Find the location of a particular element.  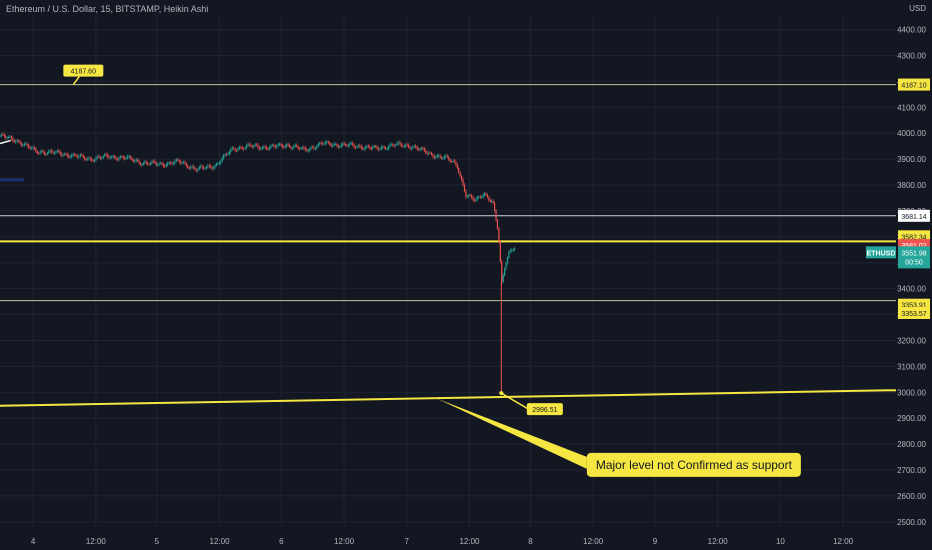

high-label-box is located at coordinates (83, 70).